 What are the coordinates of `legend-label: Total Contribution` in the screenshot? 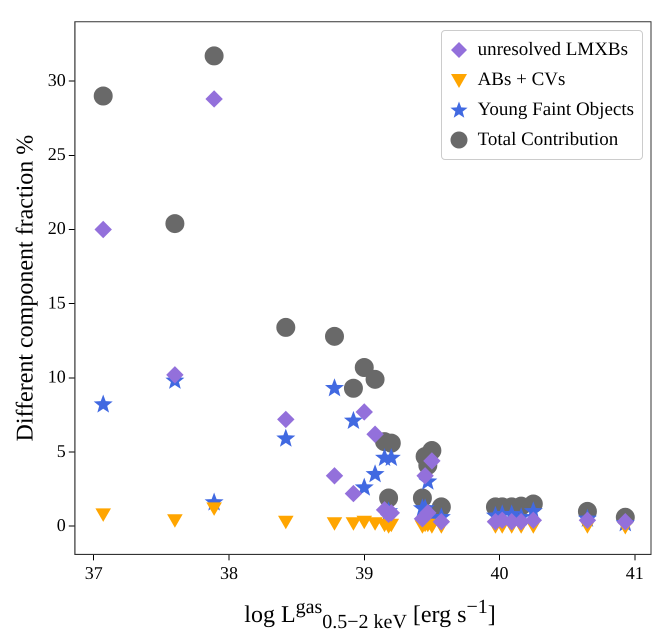 It's located at (548, 139).